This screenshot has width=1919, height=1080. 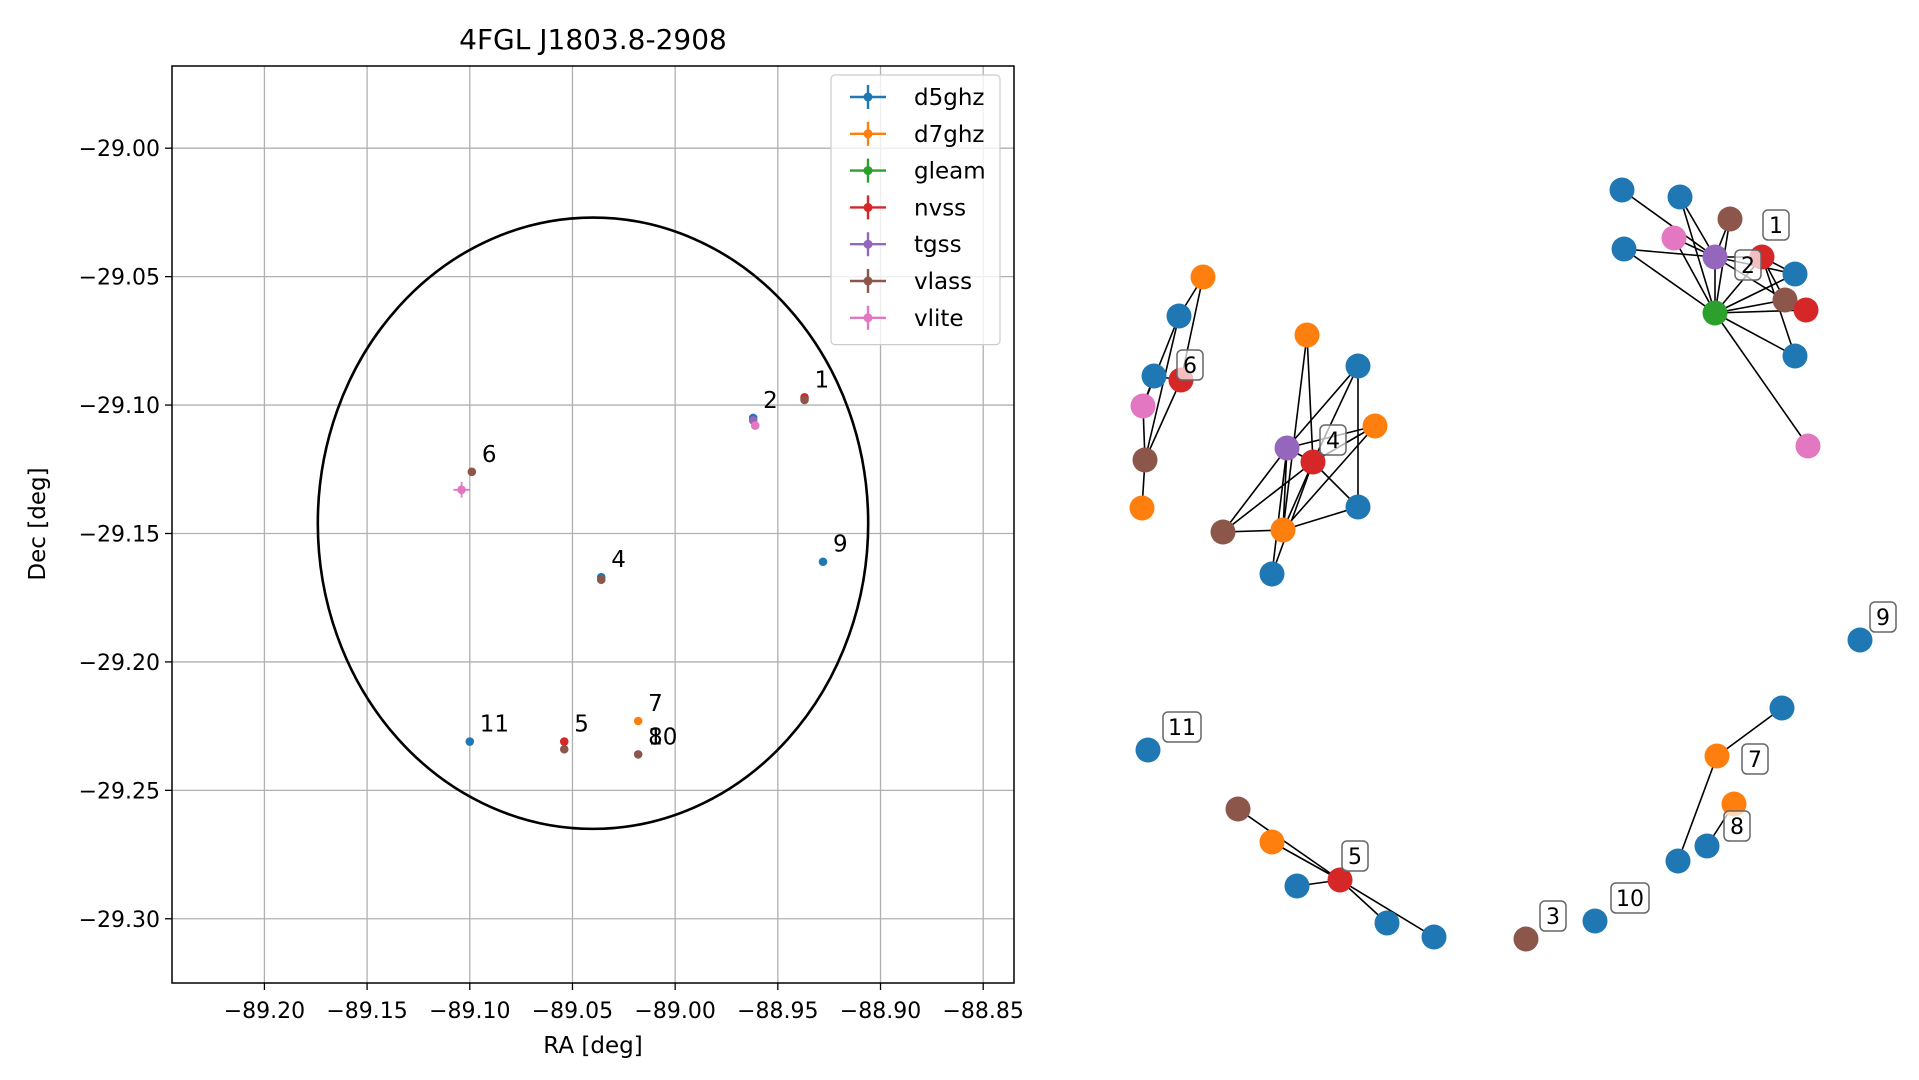 I want to click on graph-label: 3, so click(x=1553, y=917).